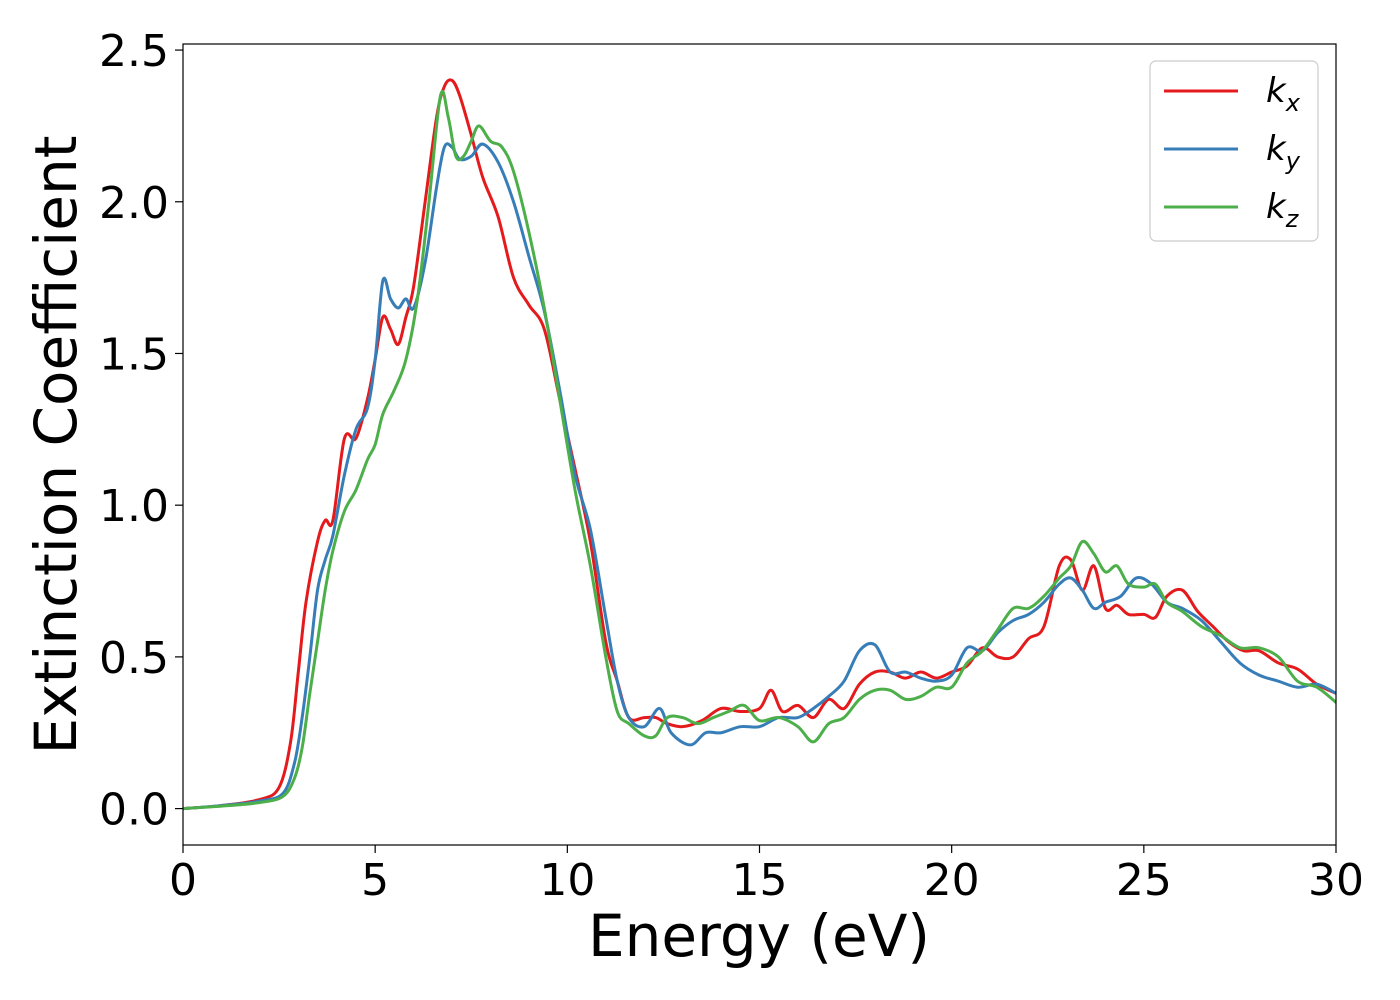 Image resolution: width=1400 pixels, height=1000 pixels. I want to click on x-axis-title: Energy (eV), so click(759, 936).